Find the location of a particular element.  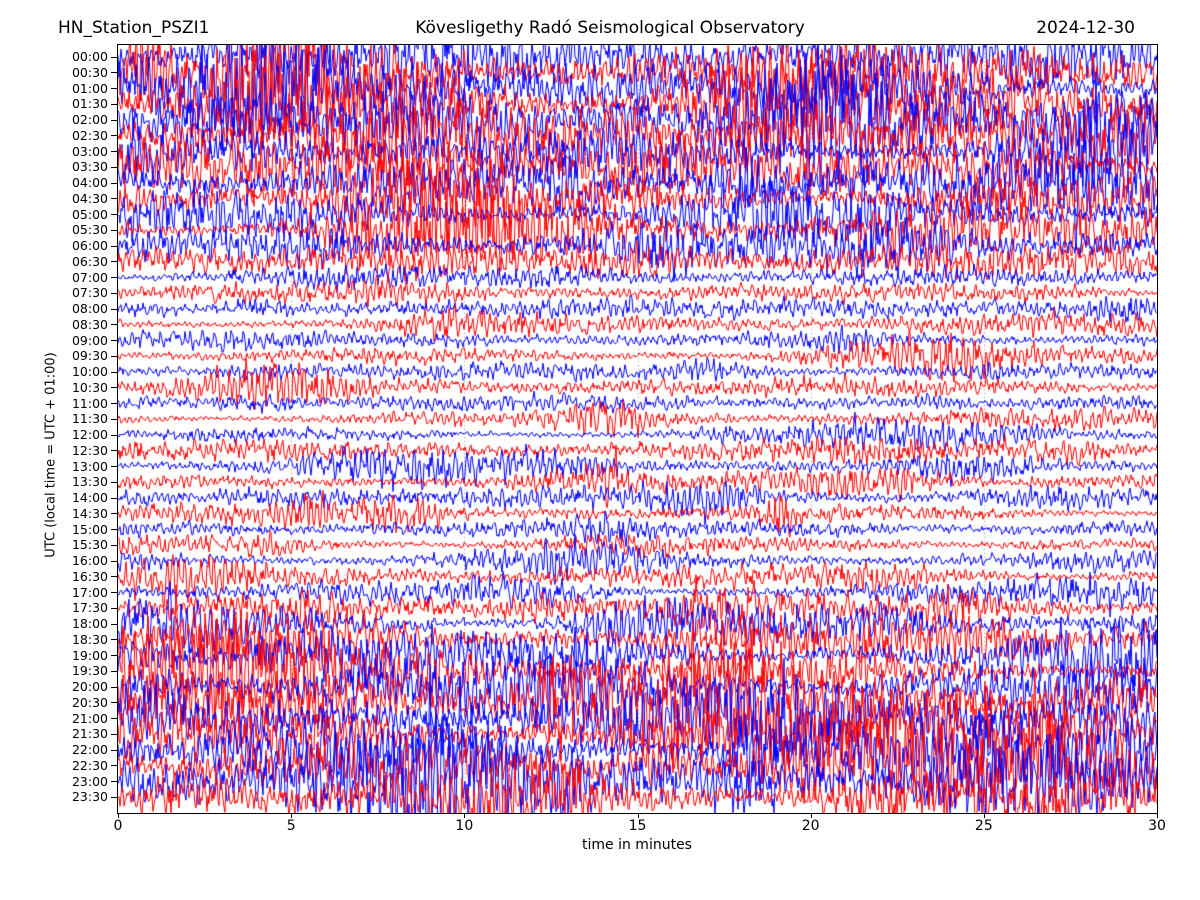

y-tick-label: 09:30 is located at coordinates (89, 356).